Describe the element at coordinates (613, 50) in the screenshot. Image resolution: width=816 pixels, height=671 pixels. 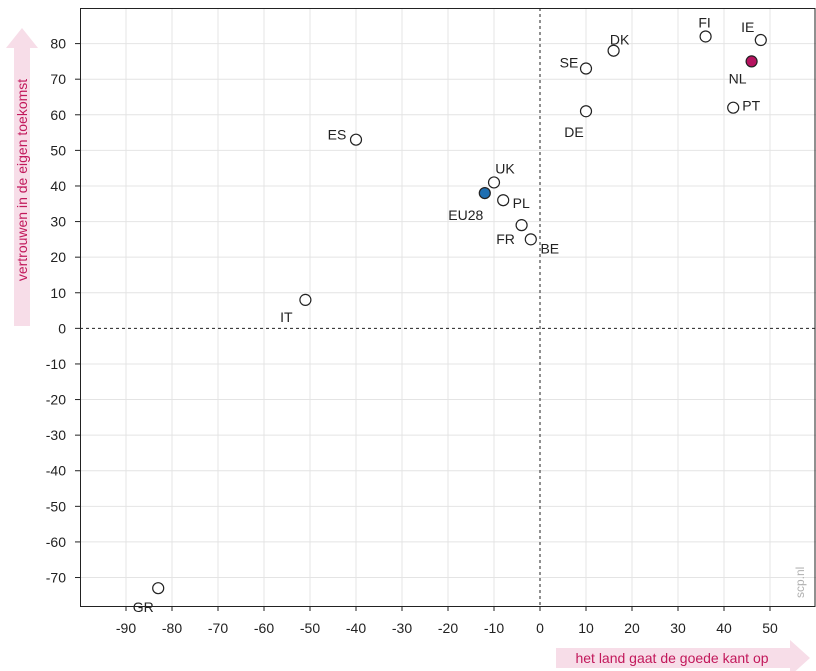
I see `data-point-dk` at that location.